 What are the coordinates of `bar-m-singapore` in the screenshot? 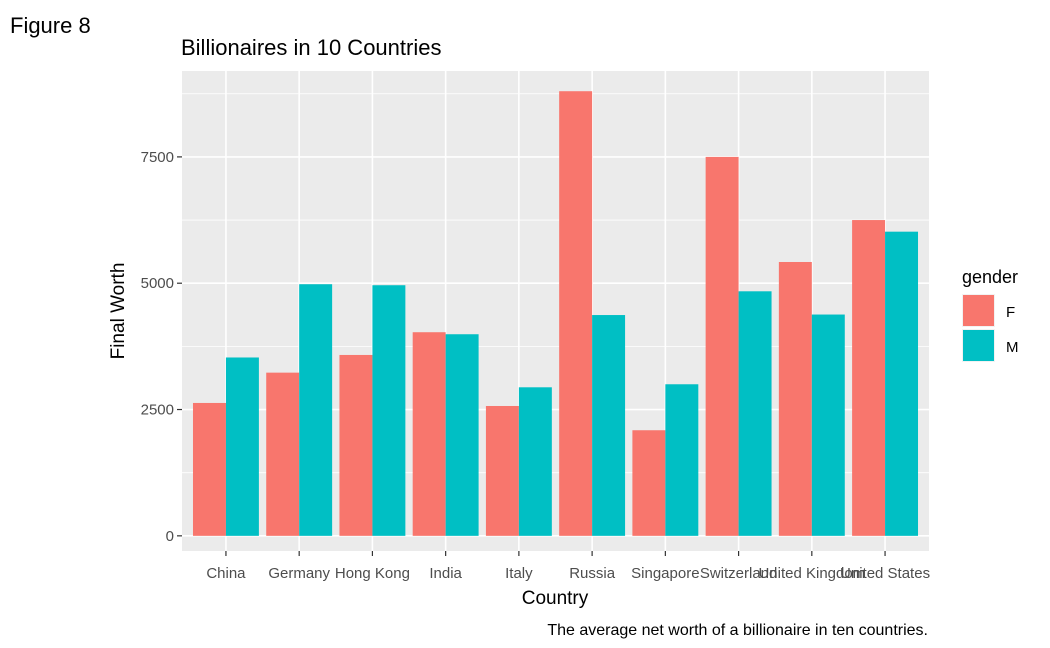 It's located at (682, 460).